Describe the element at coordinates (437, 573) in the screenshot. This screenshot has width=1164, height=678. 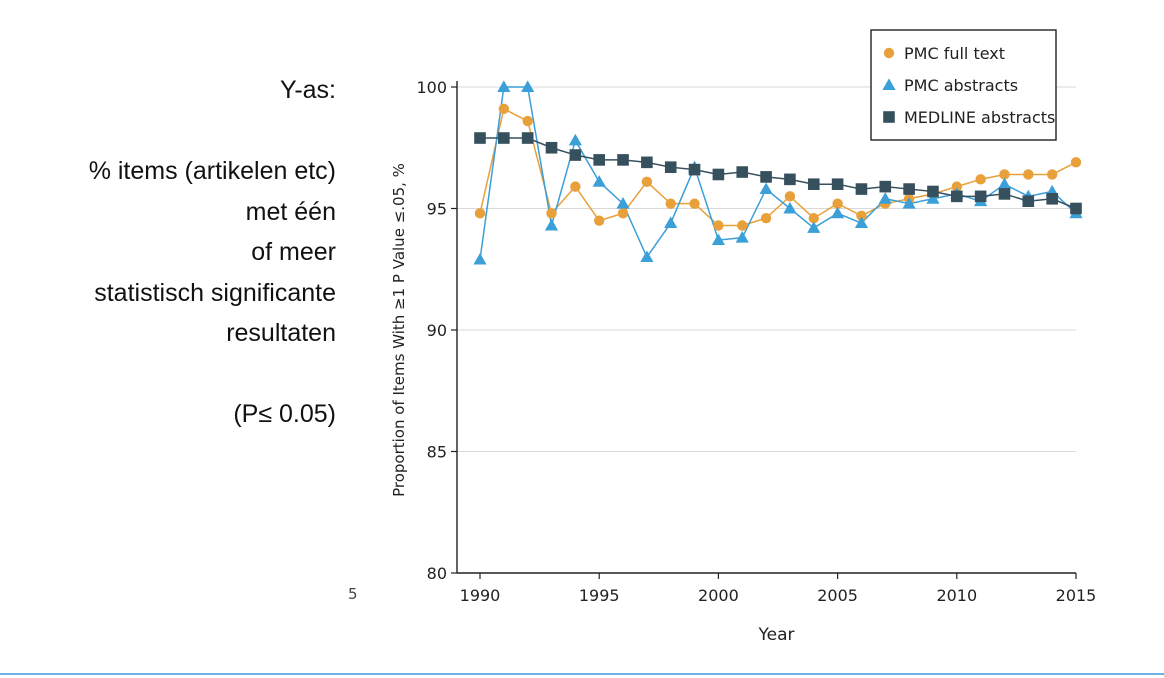
I see `y-tick-label: 80` at that location.